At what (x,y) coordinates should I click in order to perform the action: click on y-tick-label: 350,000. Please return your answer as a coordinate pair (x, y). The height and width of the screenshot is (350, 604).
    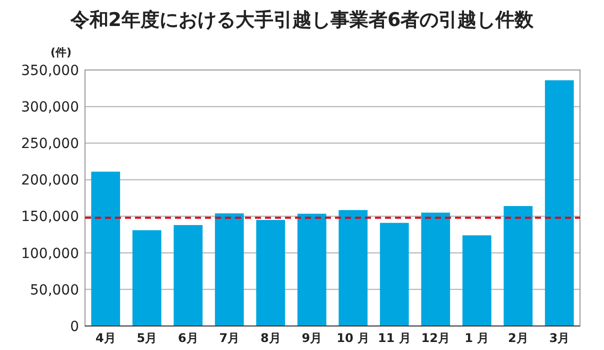
    Looking at the image, I should click on (50, 70).